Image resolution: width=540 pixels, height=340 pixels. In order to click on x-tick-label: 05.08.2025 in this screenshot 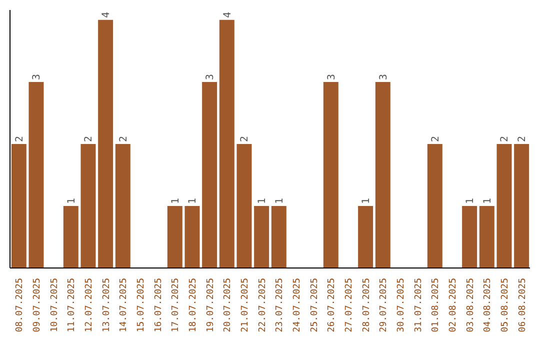, I will do `click(505, 305)`.